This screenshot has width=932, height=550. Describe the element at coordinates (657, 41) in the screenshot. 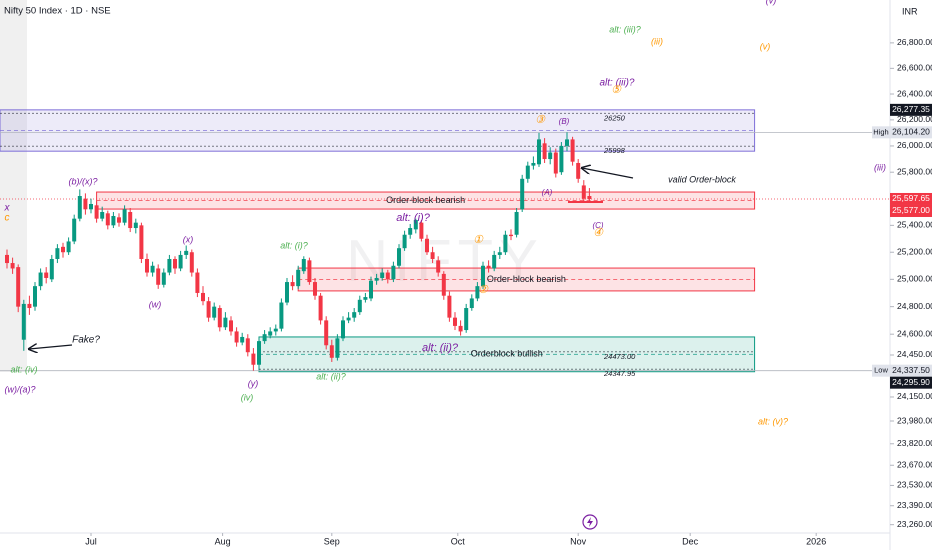

I see `annotation: (iii)` at that location.